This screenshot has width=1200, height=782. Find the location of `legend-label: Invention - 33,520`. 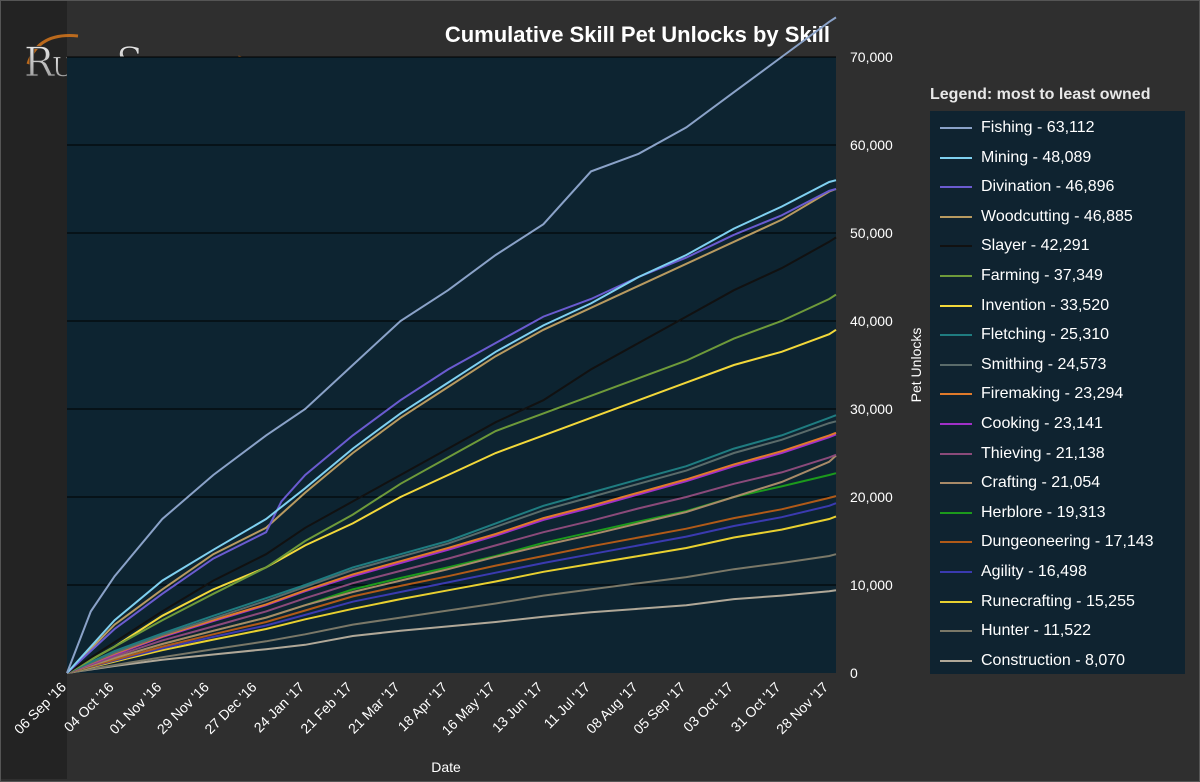

legend-label: Invention - 33,520 is located at coordinates (1045, 305).